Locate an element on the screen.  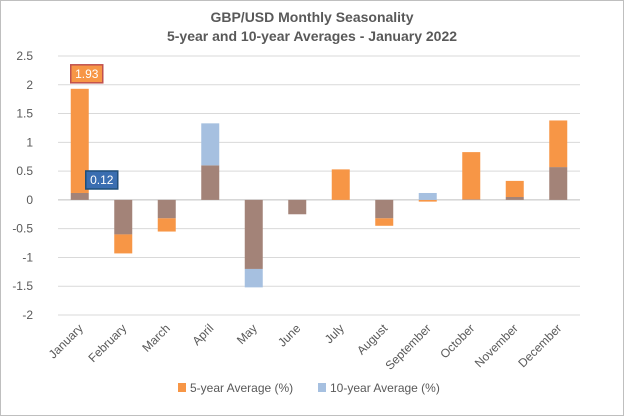
legend-swatch-10-year is located at coordinates (322, 387).